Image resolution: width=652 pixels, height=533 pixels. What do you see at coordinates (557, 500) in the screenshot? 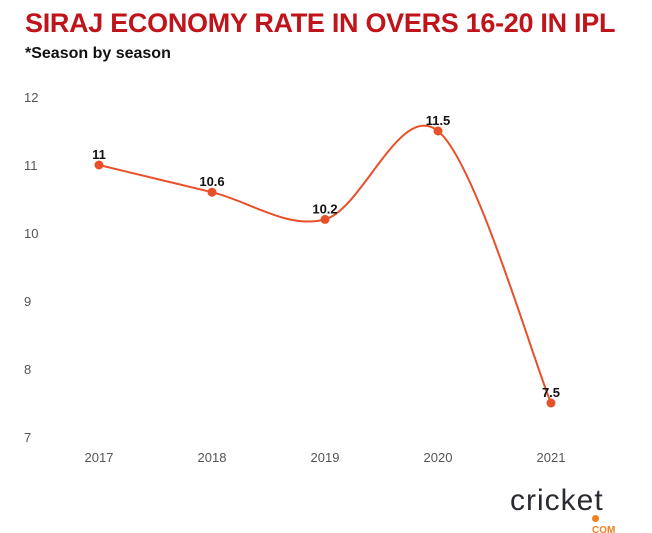
I see `logo-text: cricket` at bounding box center [557, 500].